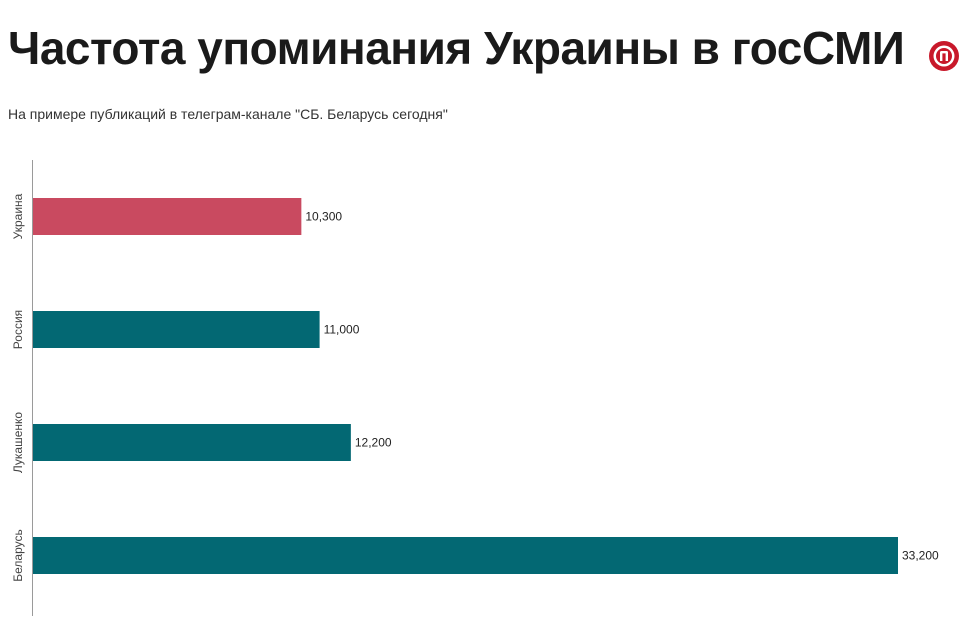 Image resolution: width=968 pixels, height=642 pixels. Describe the element at coordinates (18, 443) in the screenshot. I see `category-label: Лукашенко` at that location.